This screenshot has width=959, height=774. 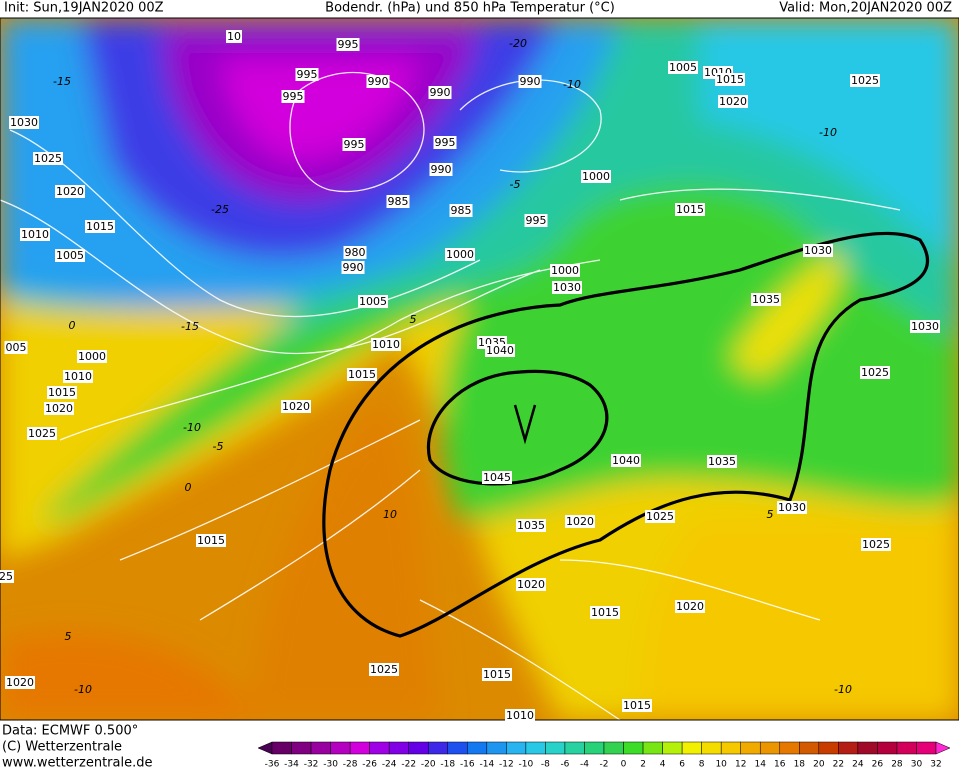 I want to click on scale-tick-label: -22, so click(x=408, y=765).